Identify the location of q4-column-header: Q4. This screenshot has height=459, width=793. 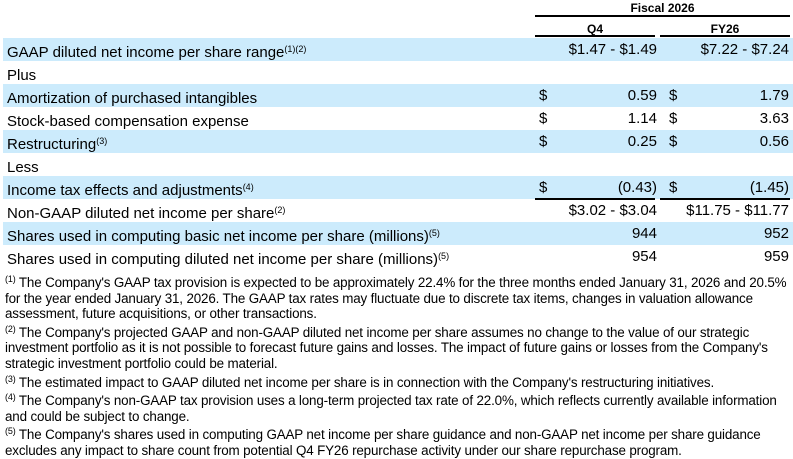
(594, 29).